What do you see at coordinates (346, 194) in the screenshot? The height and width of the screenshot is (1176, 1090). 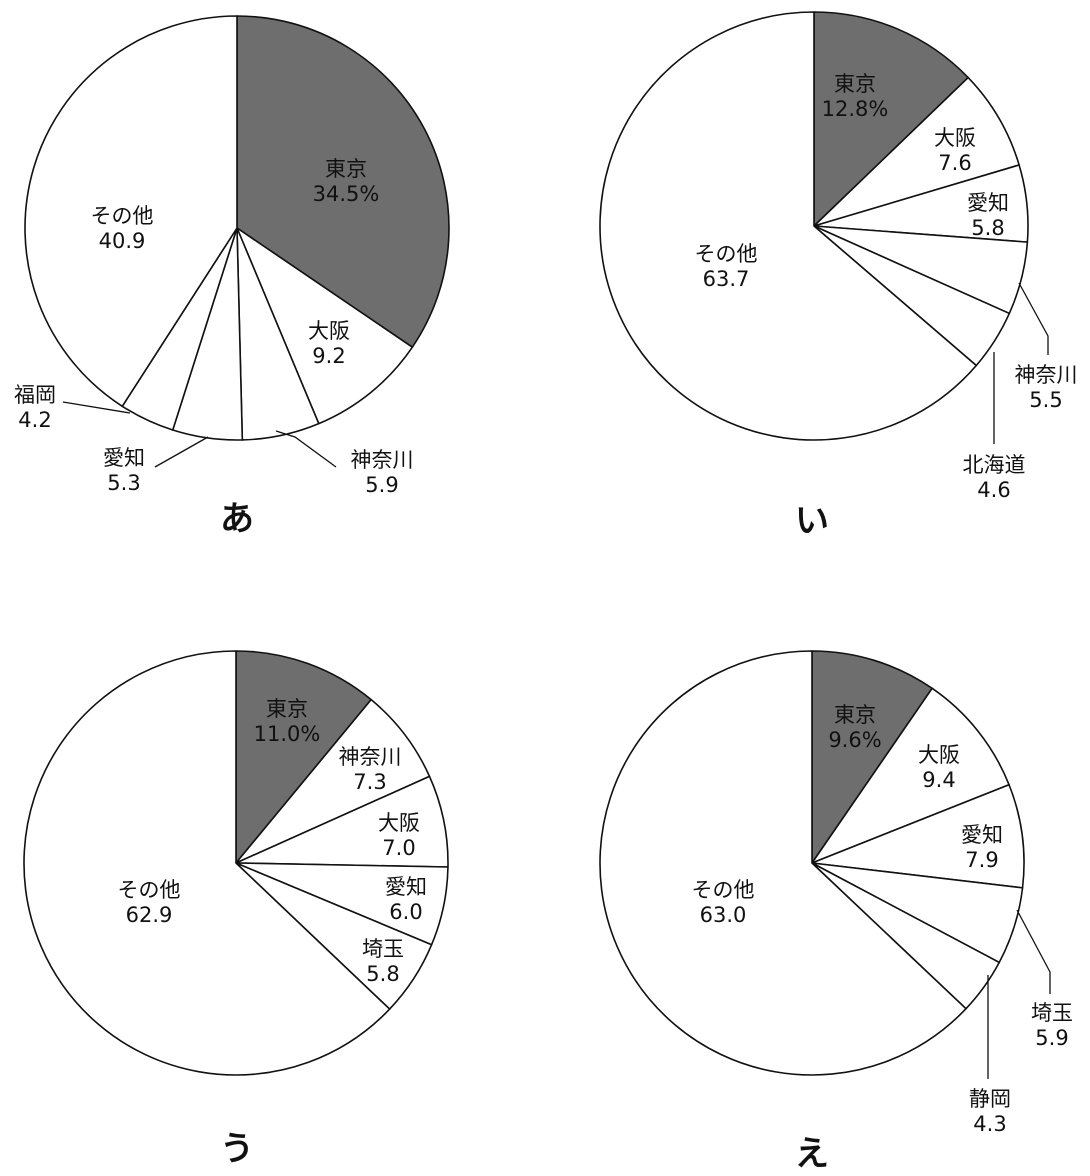 I see `slice-value: 34.5%` at bounding box center [346, 194].